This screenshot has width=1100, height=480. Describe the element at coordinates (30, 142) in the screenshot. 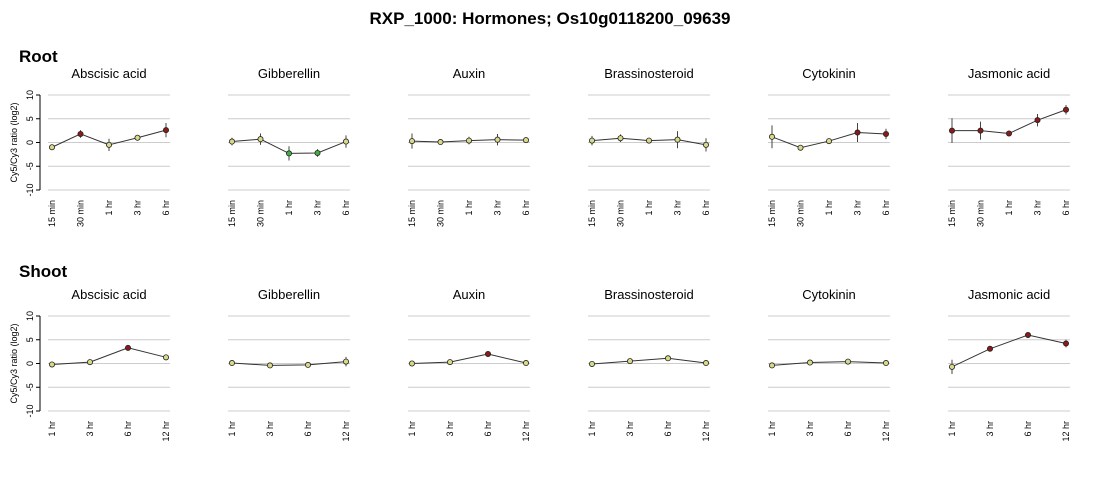

I see `y-tick-label: 0` at that location.